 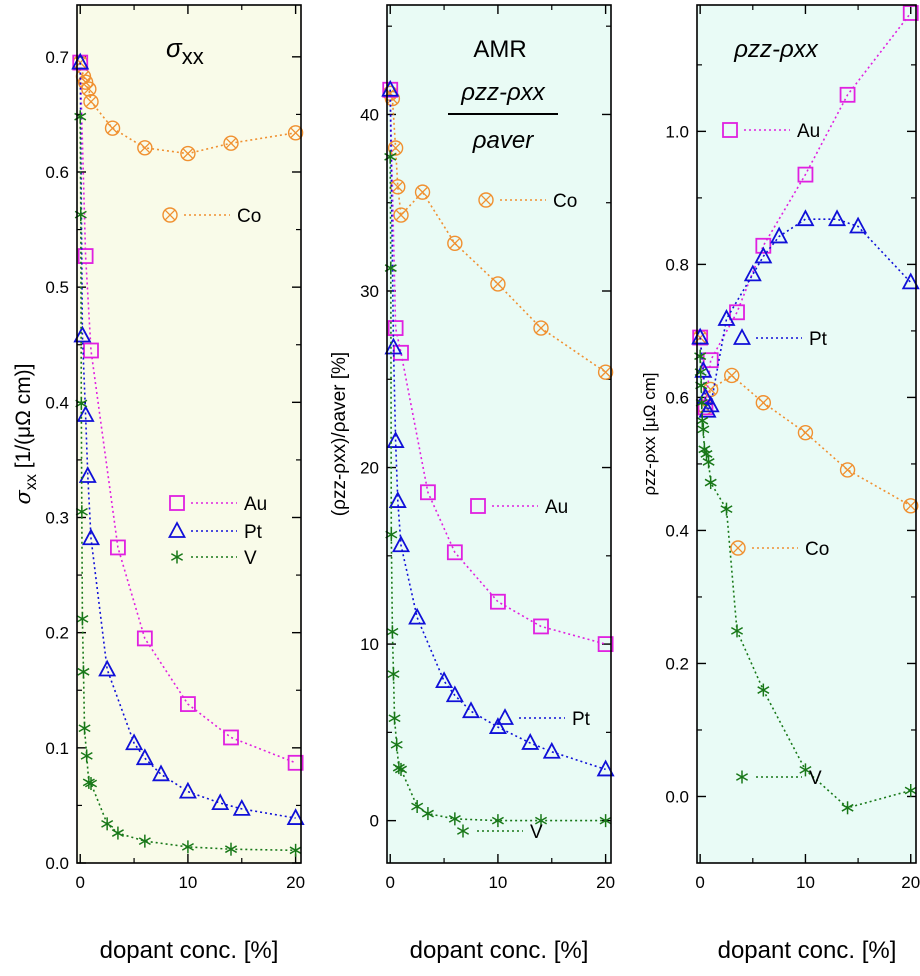 What do you see at coordinates (369, 468) in the screenshot?
I see `y-tick-label: 20` at bounding box center [369, 468].